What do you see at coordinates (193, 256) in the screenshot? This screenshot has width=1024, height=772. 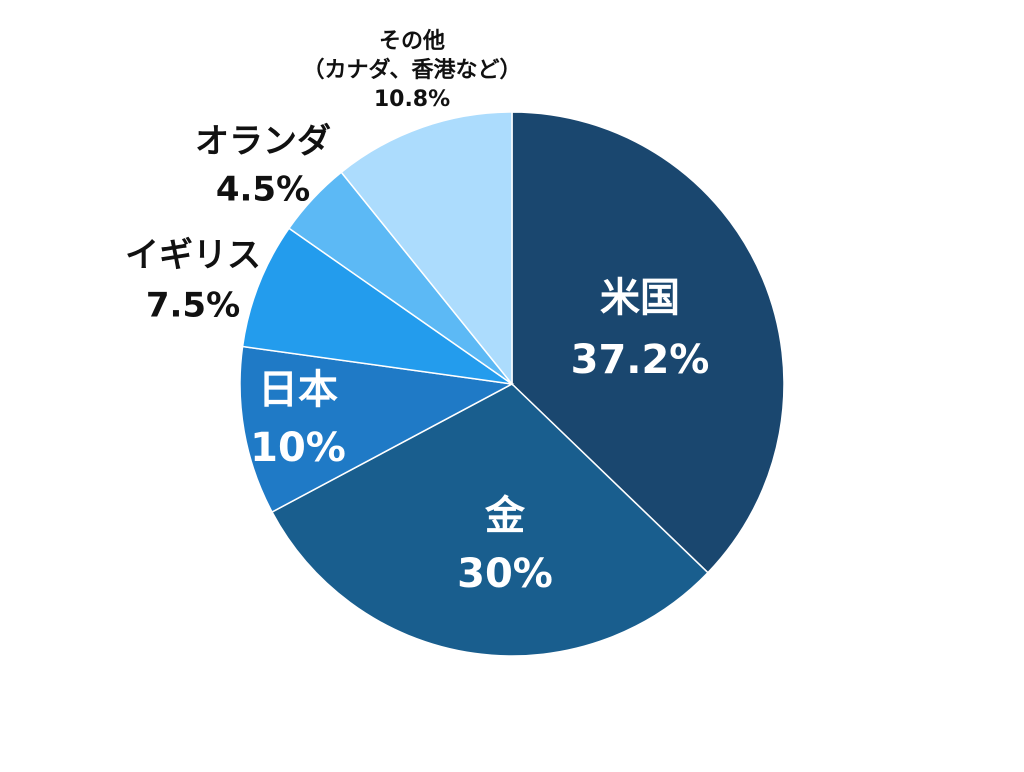 I see `slice-label-4: イギリス` at bounding box center [193, 256].